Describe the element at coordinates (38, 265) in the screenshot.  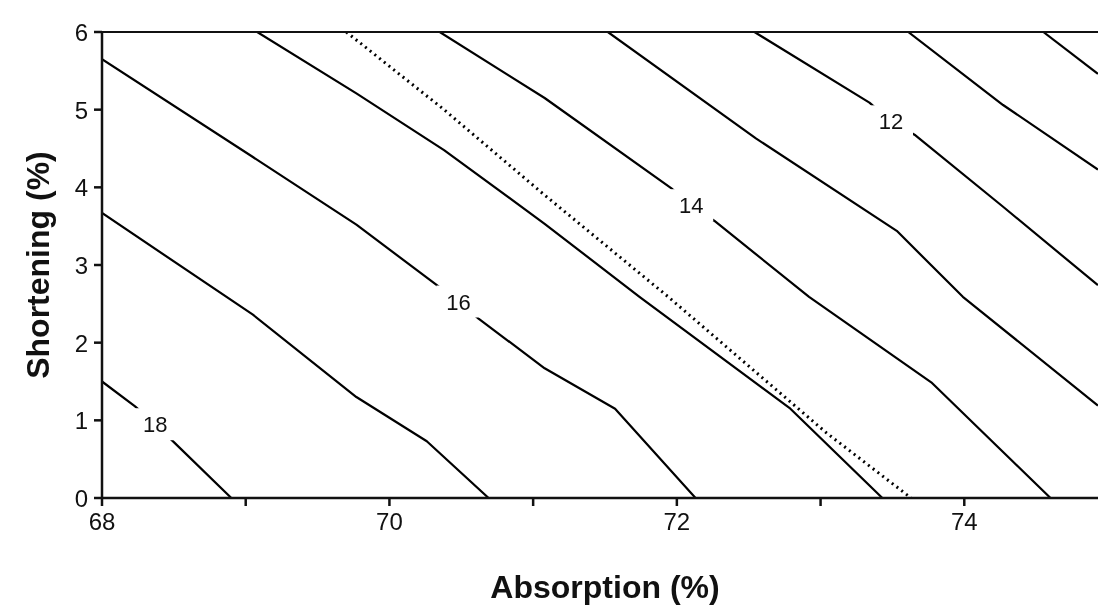
I see `y-axis-title: Shortening (%)` at that location.